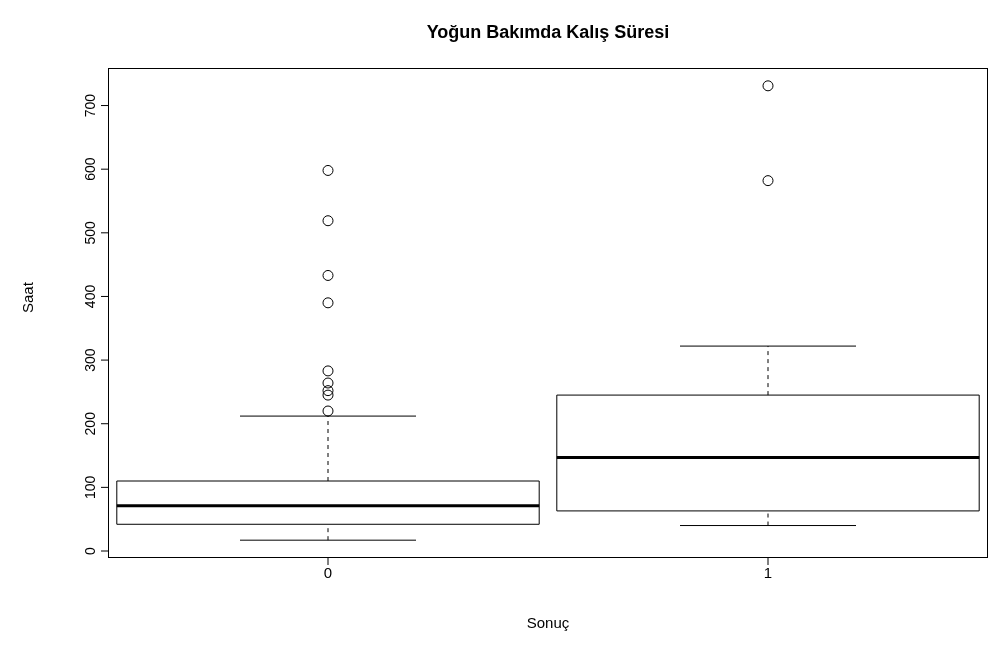  What do you see at coordinates (90, 487) in the screenshot?
I see `y-tick-label: 100` at bounding box center [90, 487].